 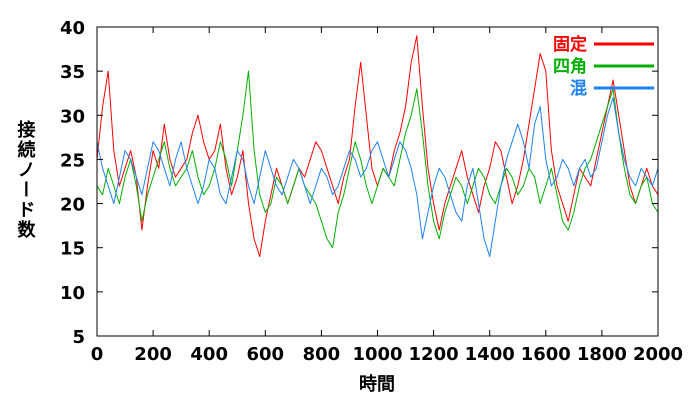 I want to click on legend-label-3: 混, so click(x=578, y=89).